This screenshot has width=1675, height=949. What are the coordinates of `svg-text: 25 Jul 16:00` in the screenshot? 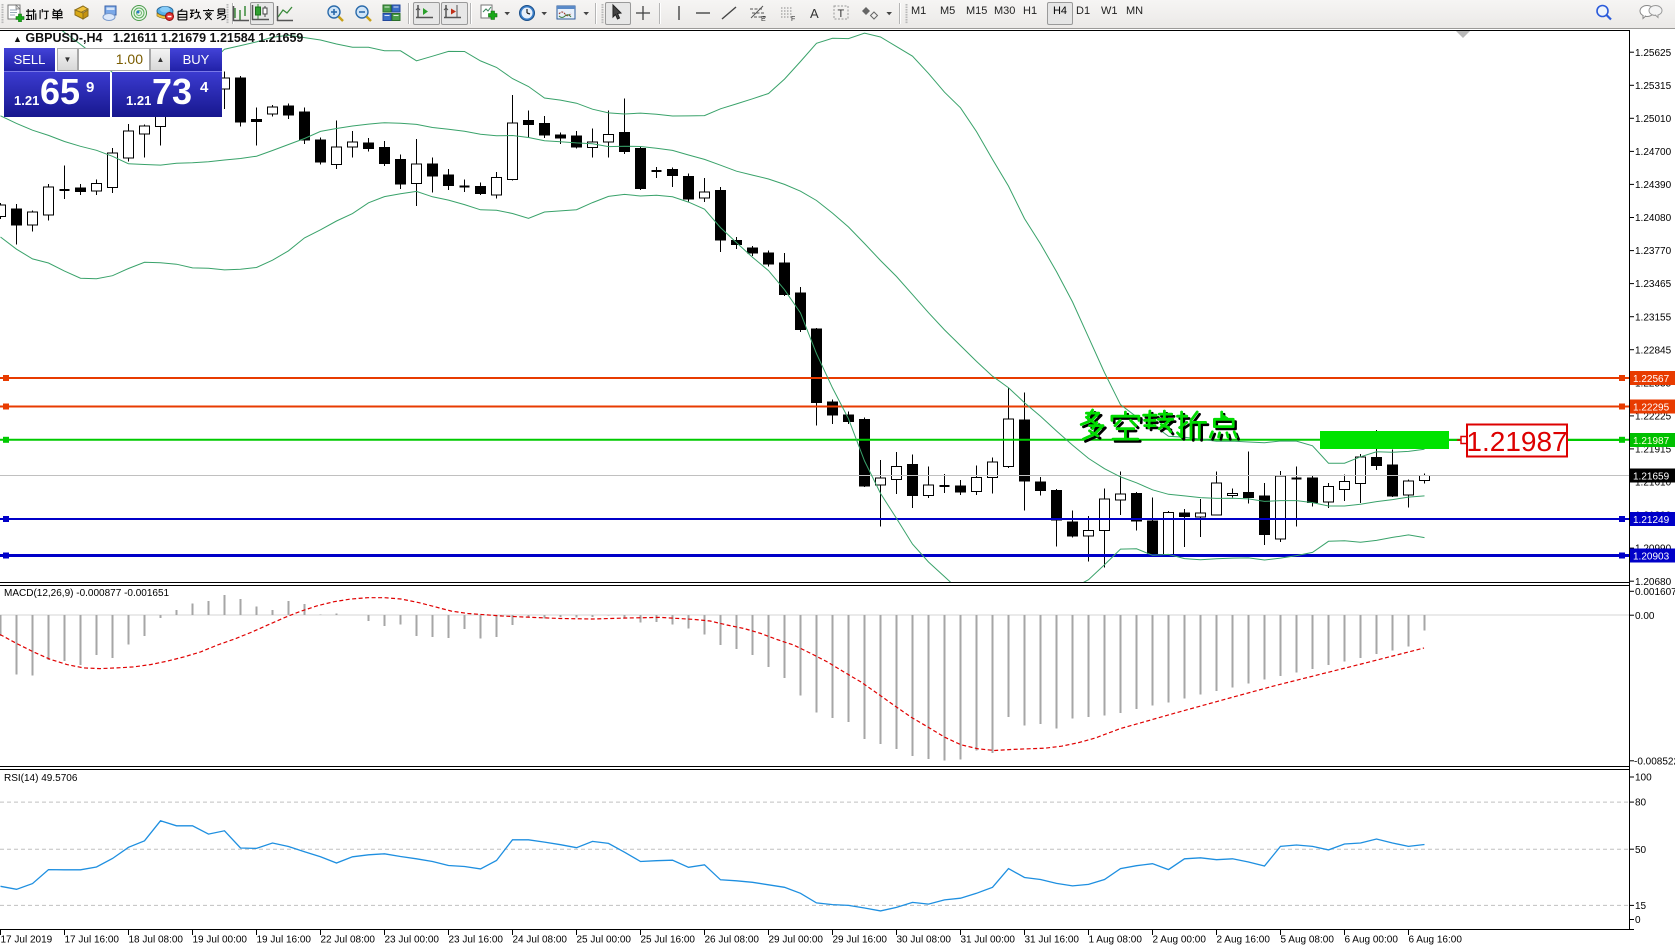 It's located at (668, 940).